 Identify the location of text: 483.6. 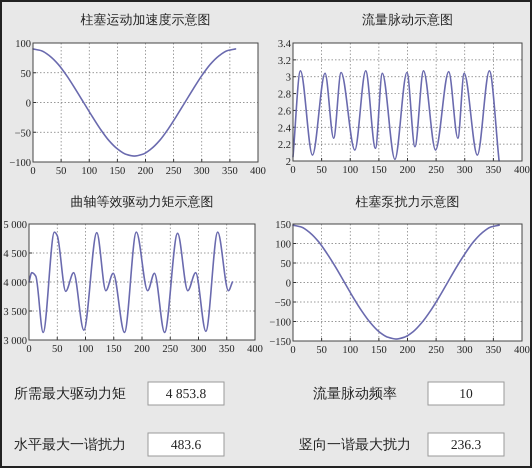
(186, 444).